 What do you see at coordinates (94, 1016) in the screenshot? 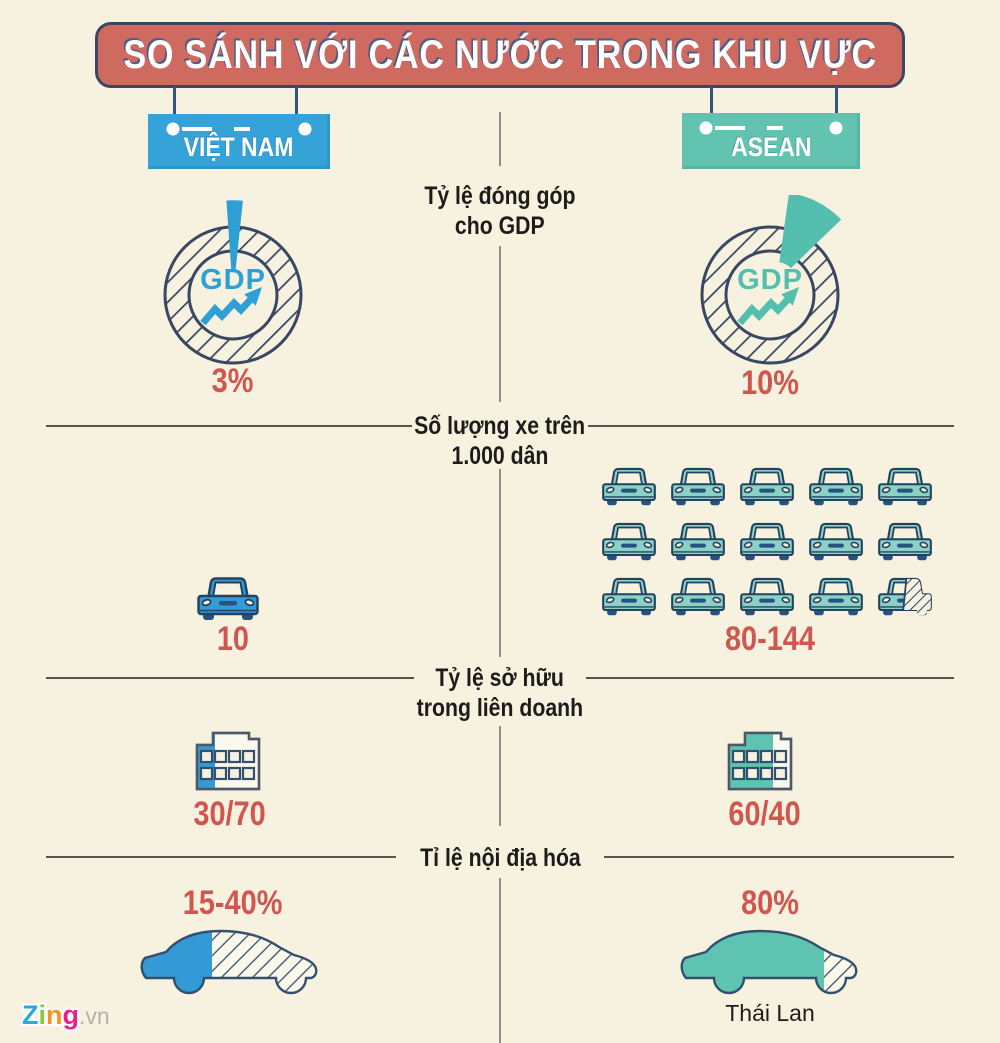
I see `zing-suffix: .vn` at bounding box center [94, 1016].